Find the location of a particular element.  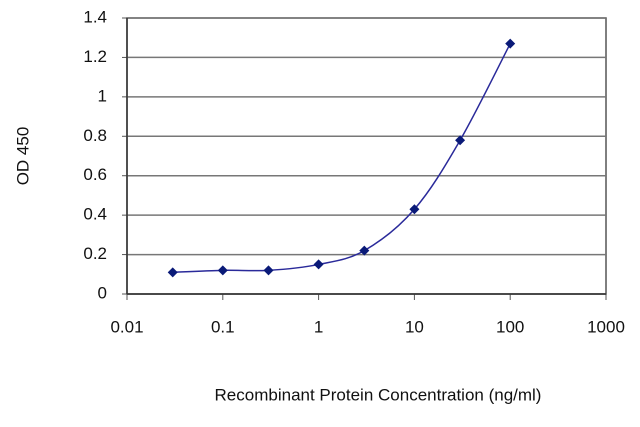

x-tick-label: 1000 is located at coordinates (606, 326).